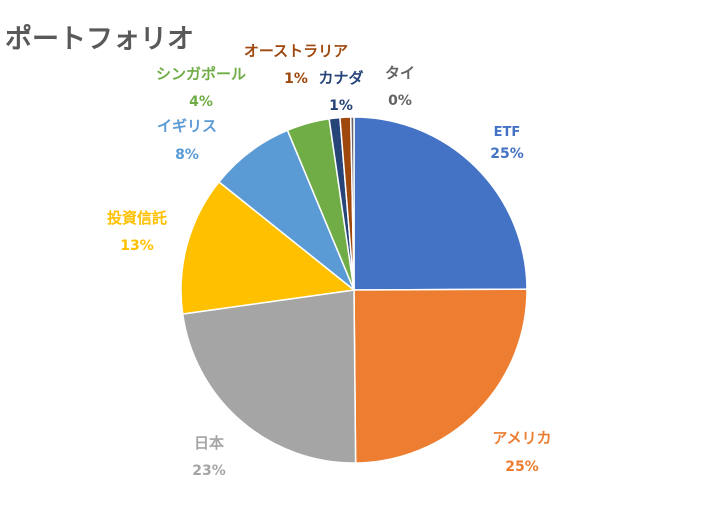 Image resolution: width=711 pixels, height=510 pixels. I want to click on pie-slice-thailand, so click(352, 203).